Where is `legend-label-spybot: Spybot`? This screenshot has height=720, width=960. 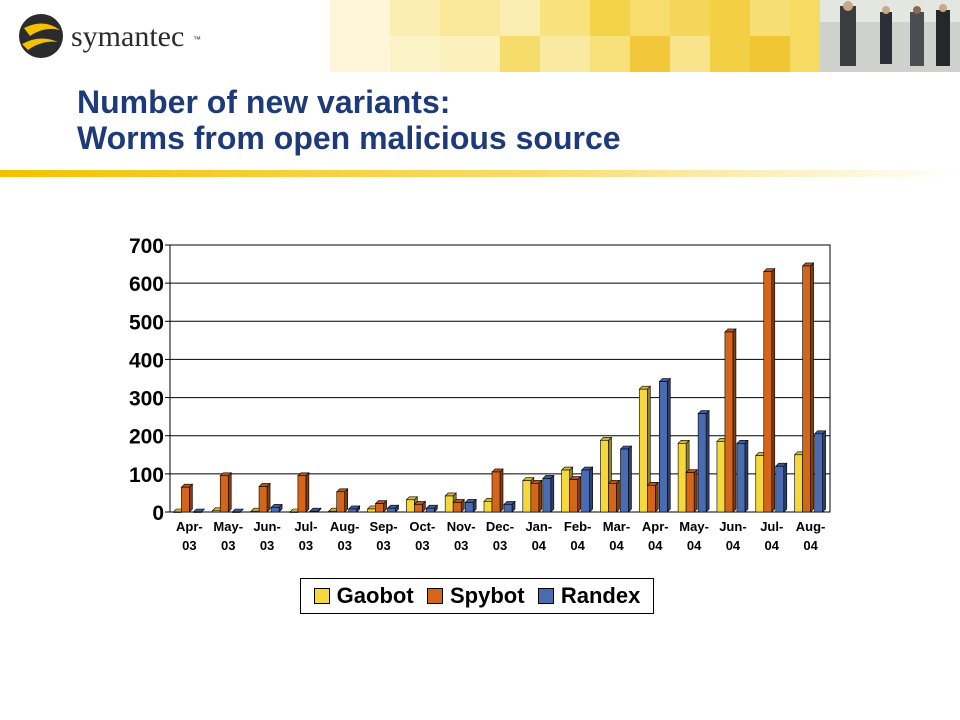 legend-label-spybot: Spybot is located at coordinates (487, 595).